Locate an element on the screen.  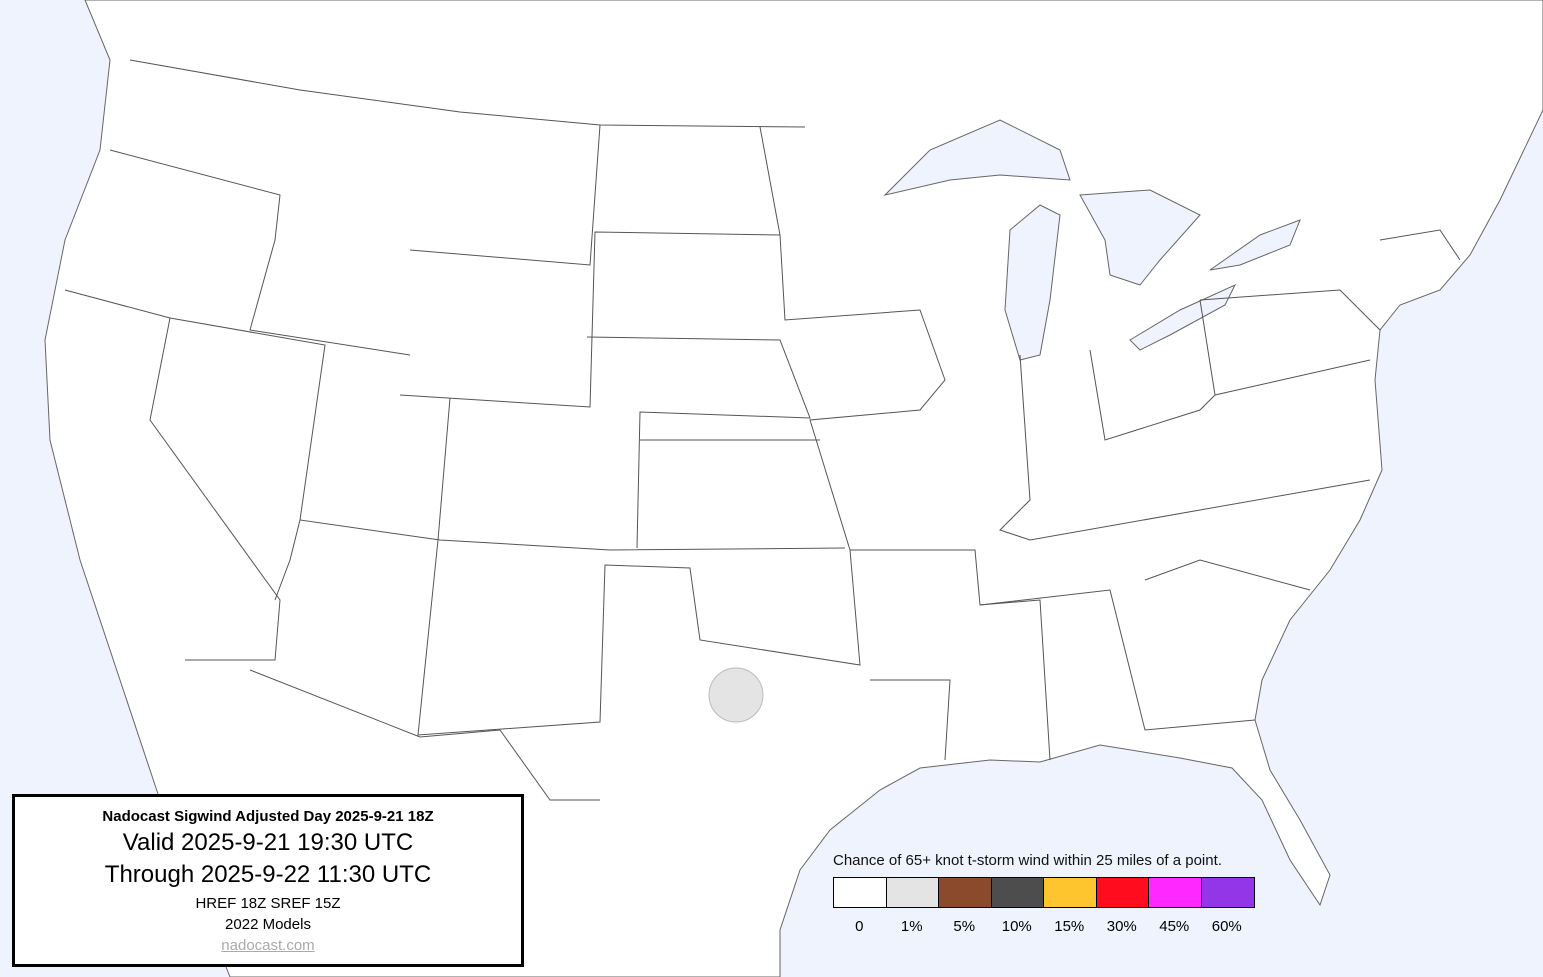
legend-label: 15% is located at coordinates (1069, 926).